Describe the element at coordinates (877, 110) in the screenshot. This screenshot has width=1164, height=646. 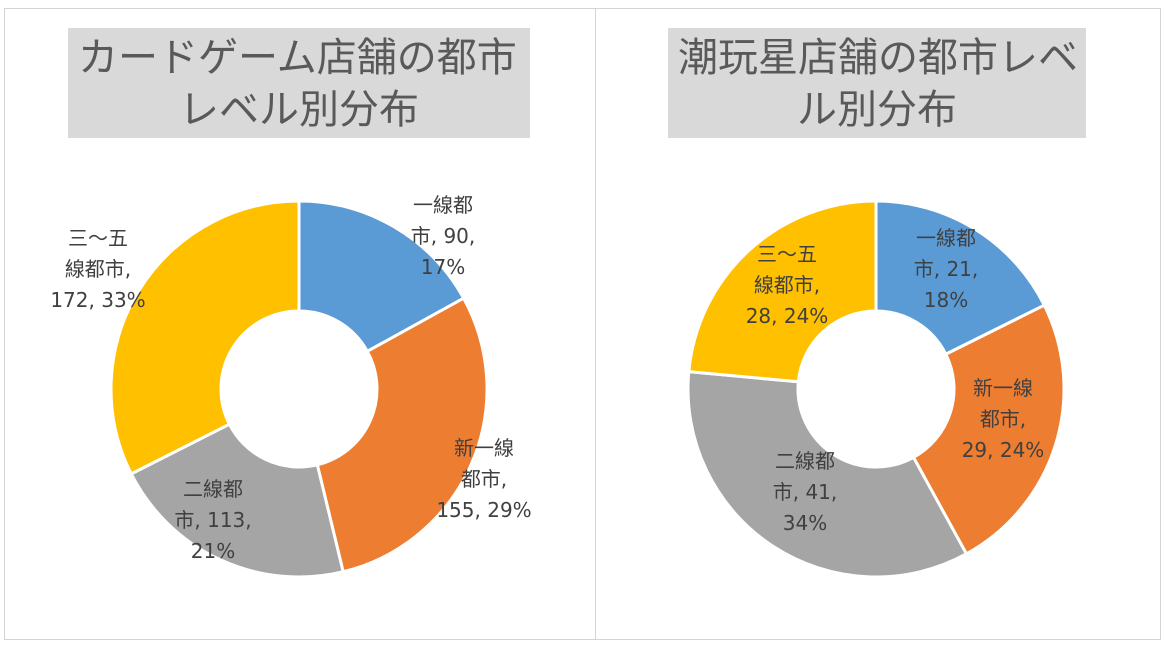
I see `chart-title-line-2: ル別分布` at that location.